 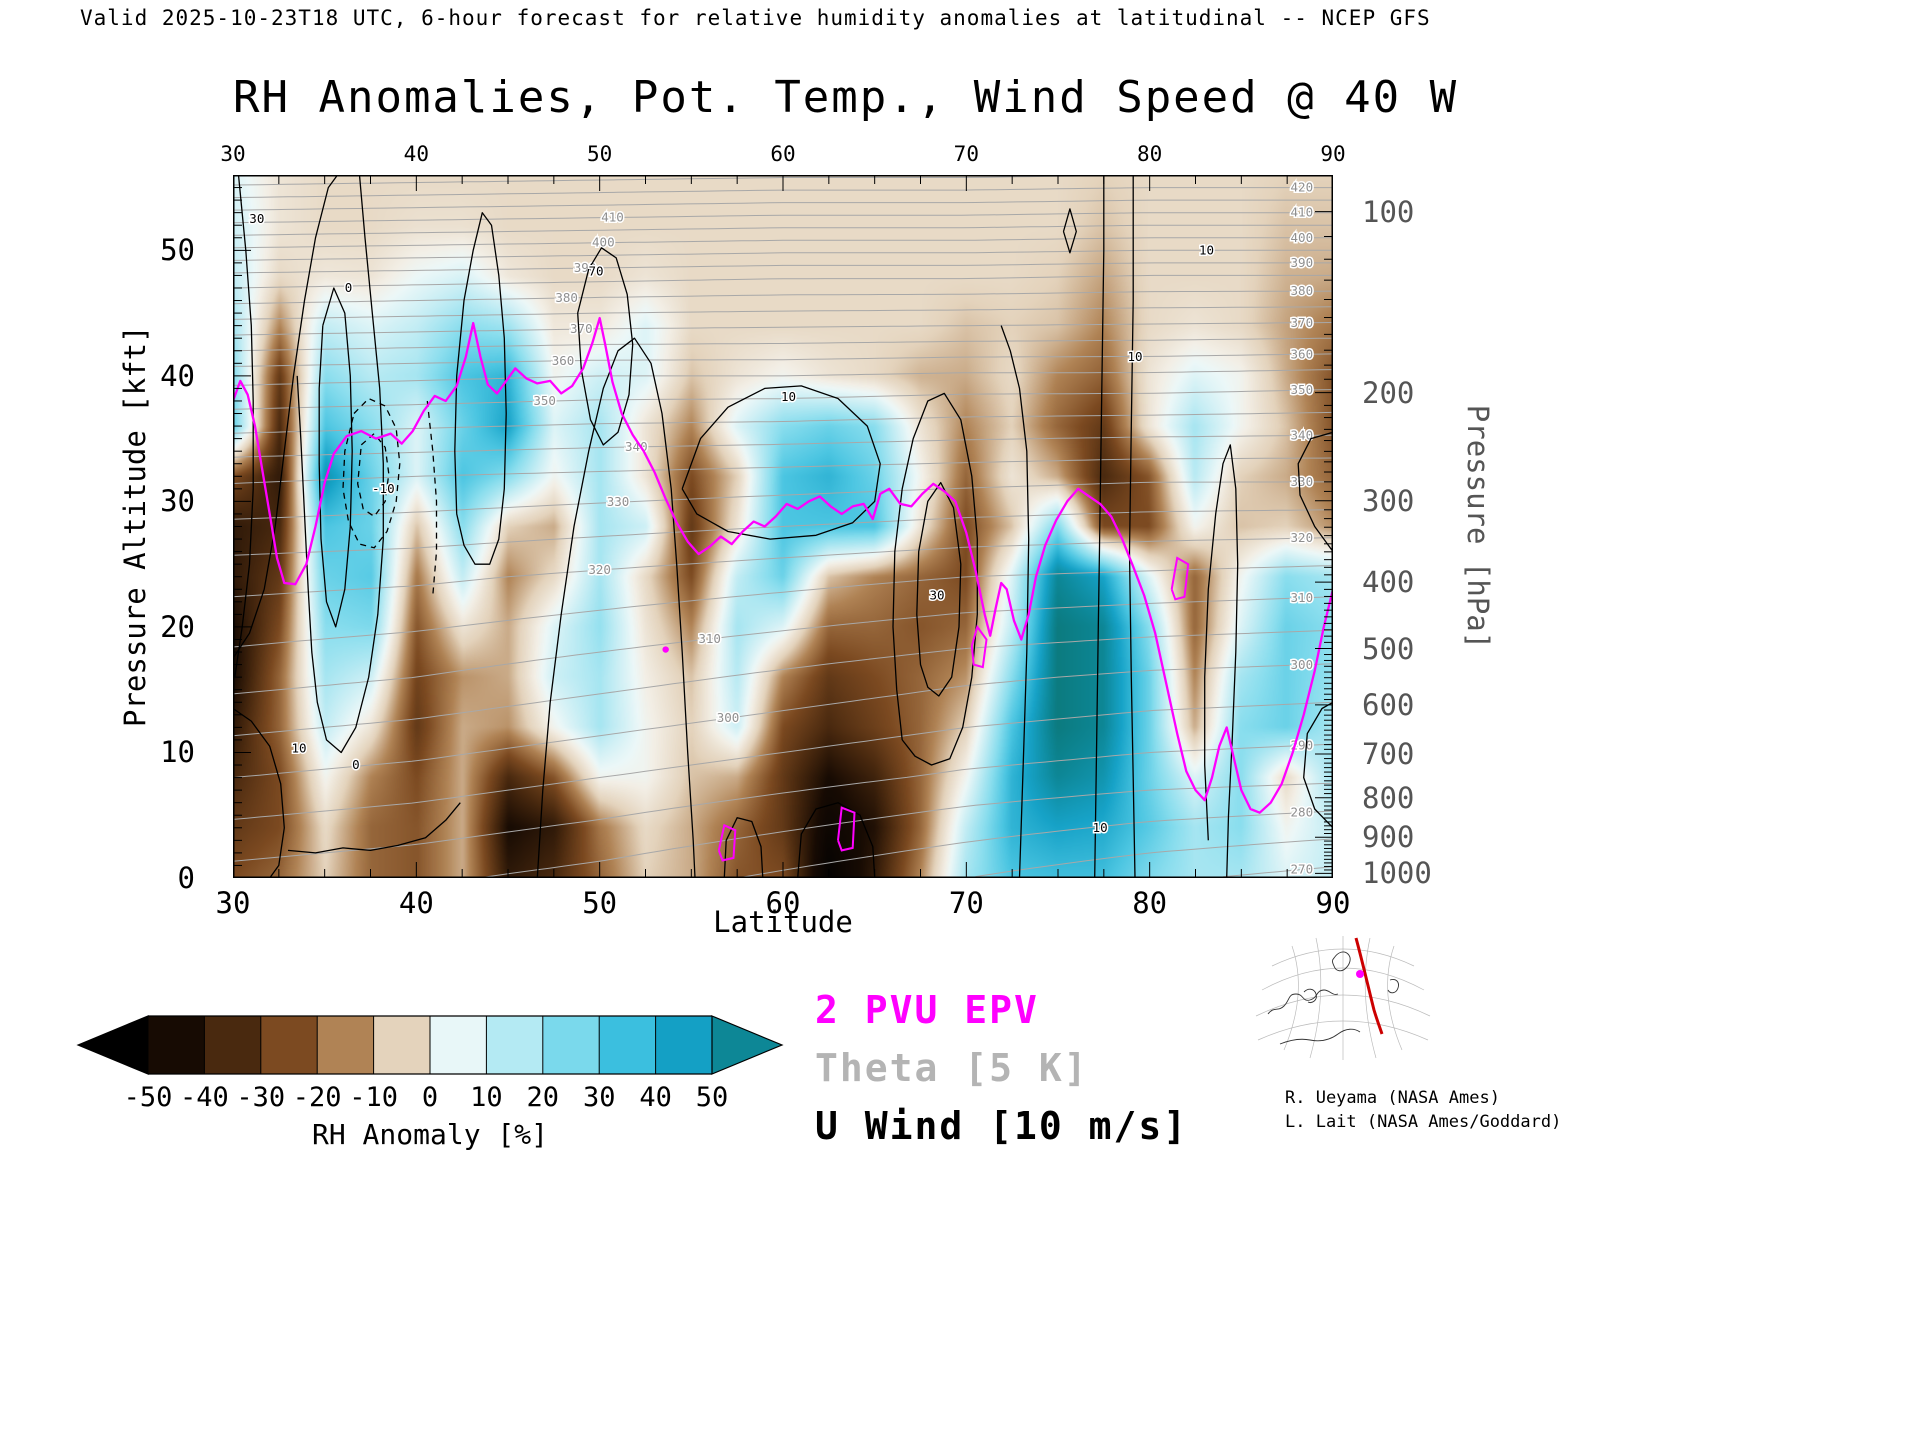 I want to click on x-tick-label-bottom: 80, so click(x=1150, y=903).